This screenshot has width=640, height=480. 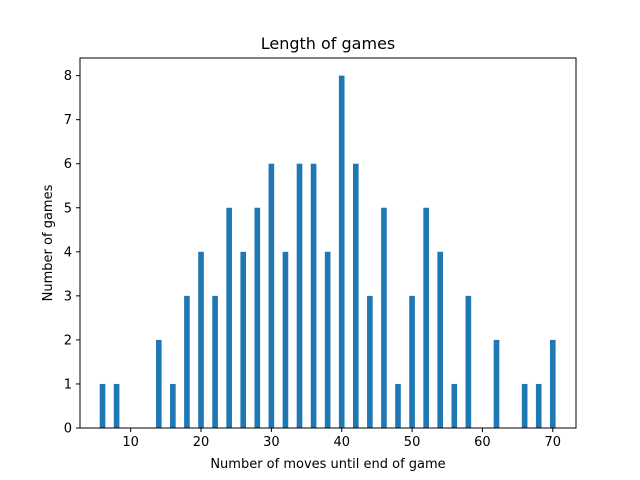 What do you see at coordinates (68, 252) in the screenshot?
I see `y-tick-label: 4` at bounding box center [68, 252].